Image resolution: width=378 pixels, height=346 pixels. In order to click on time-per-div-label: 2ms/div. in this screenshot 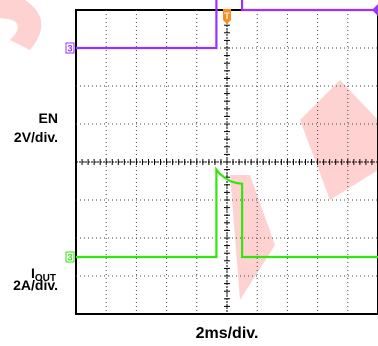, I will do `click(227, 333)`.